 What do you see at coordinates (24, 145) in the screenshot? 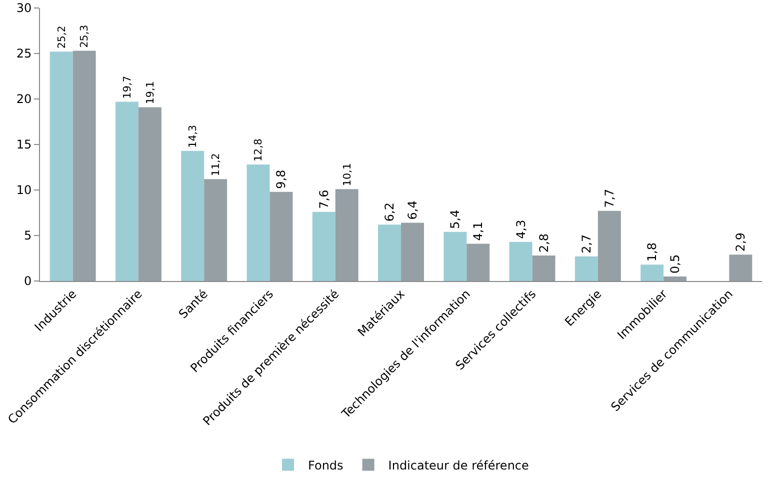
I see `y-tick-label: 15` at bounding box center [24, 145].